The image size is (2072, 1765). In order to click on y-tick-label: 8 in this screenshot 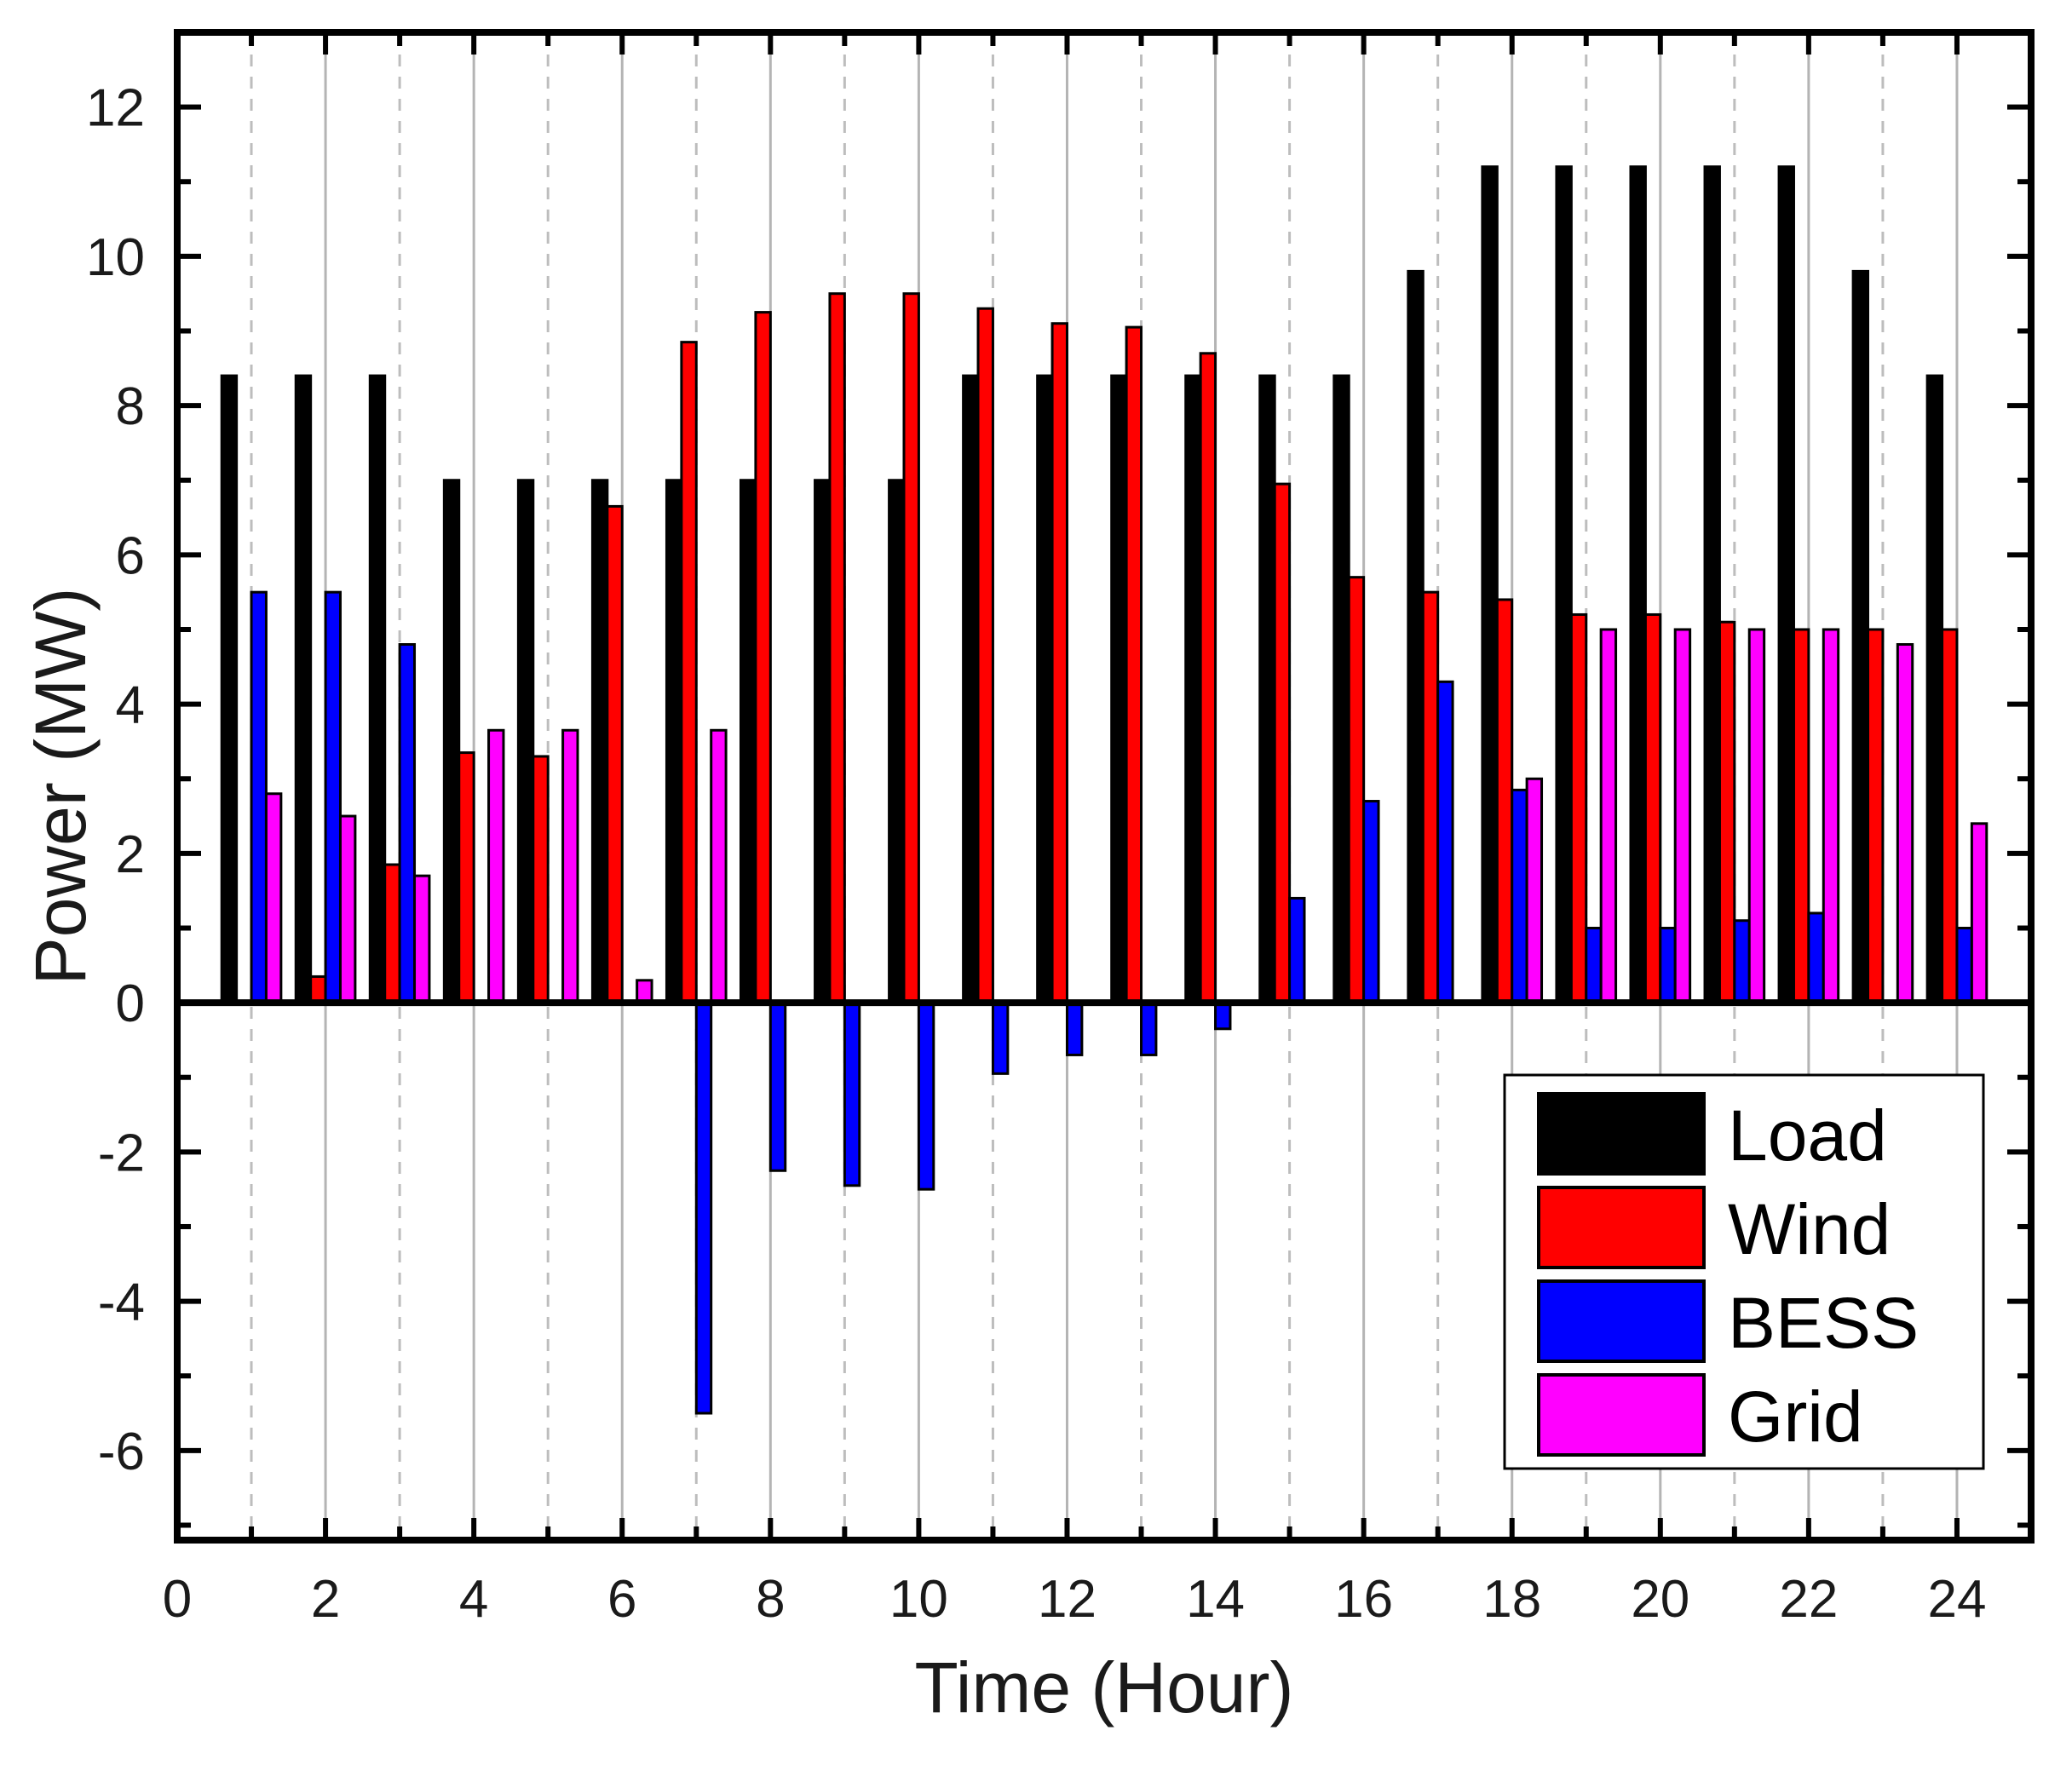, I will do `click(130, 406)`.